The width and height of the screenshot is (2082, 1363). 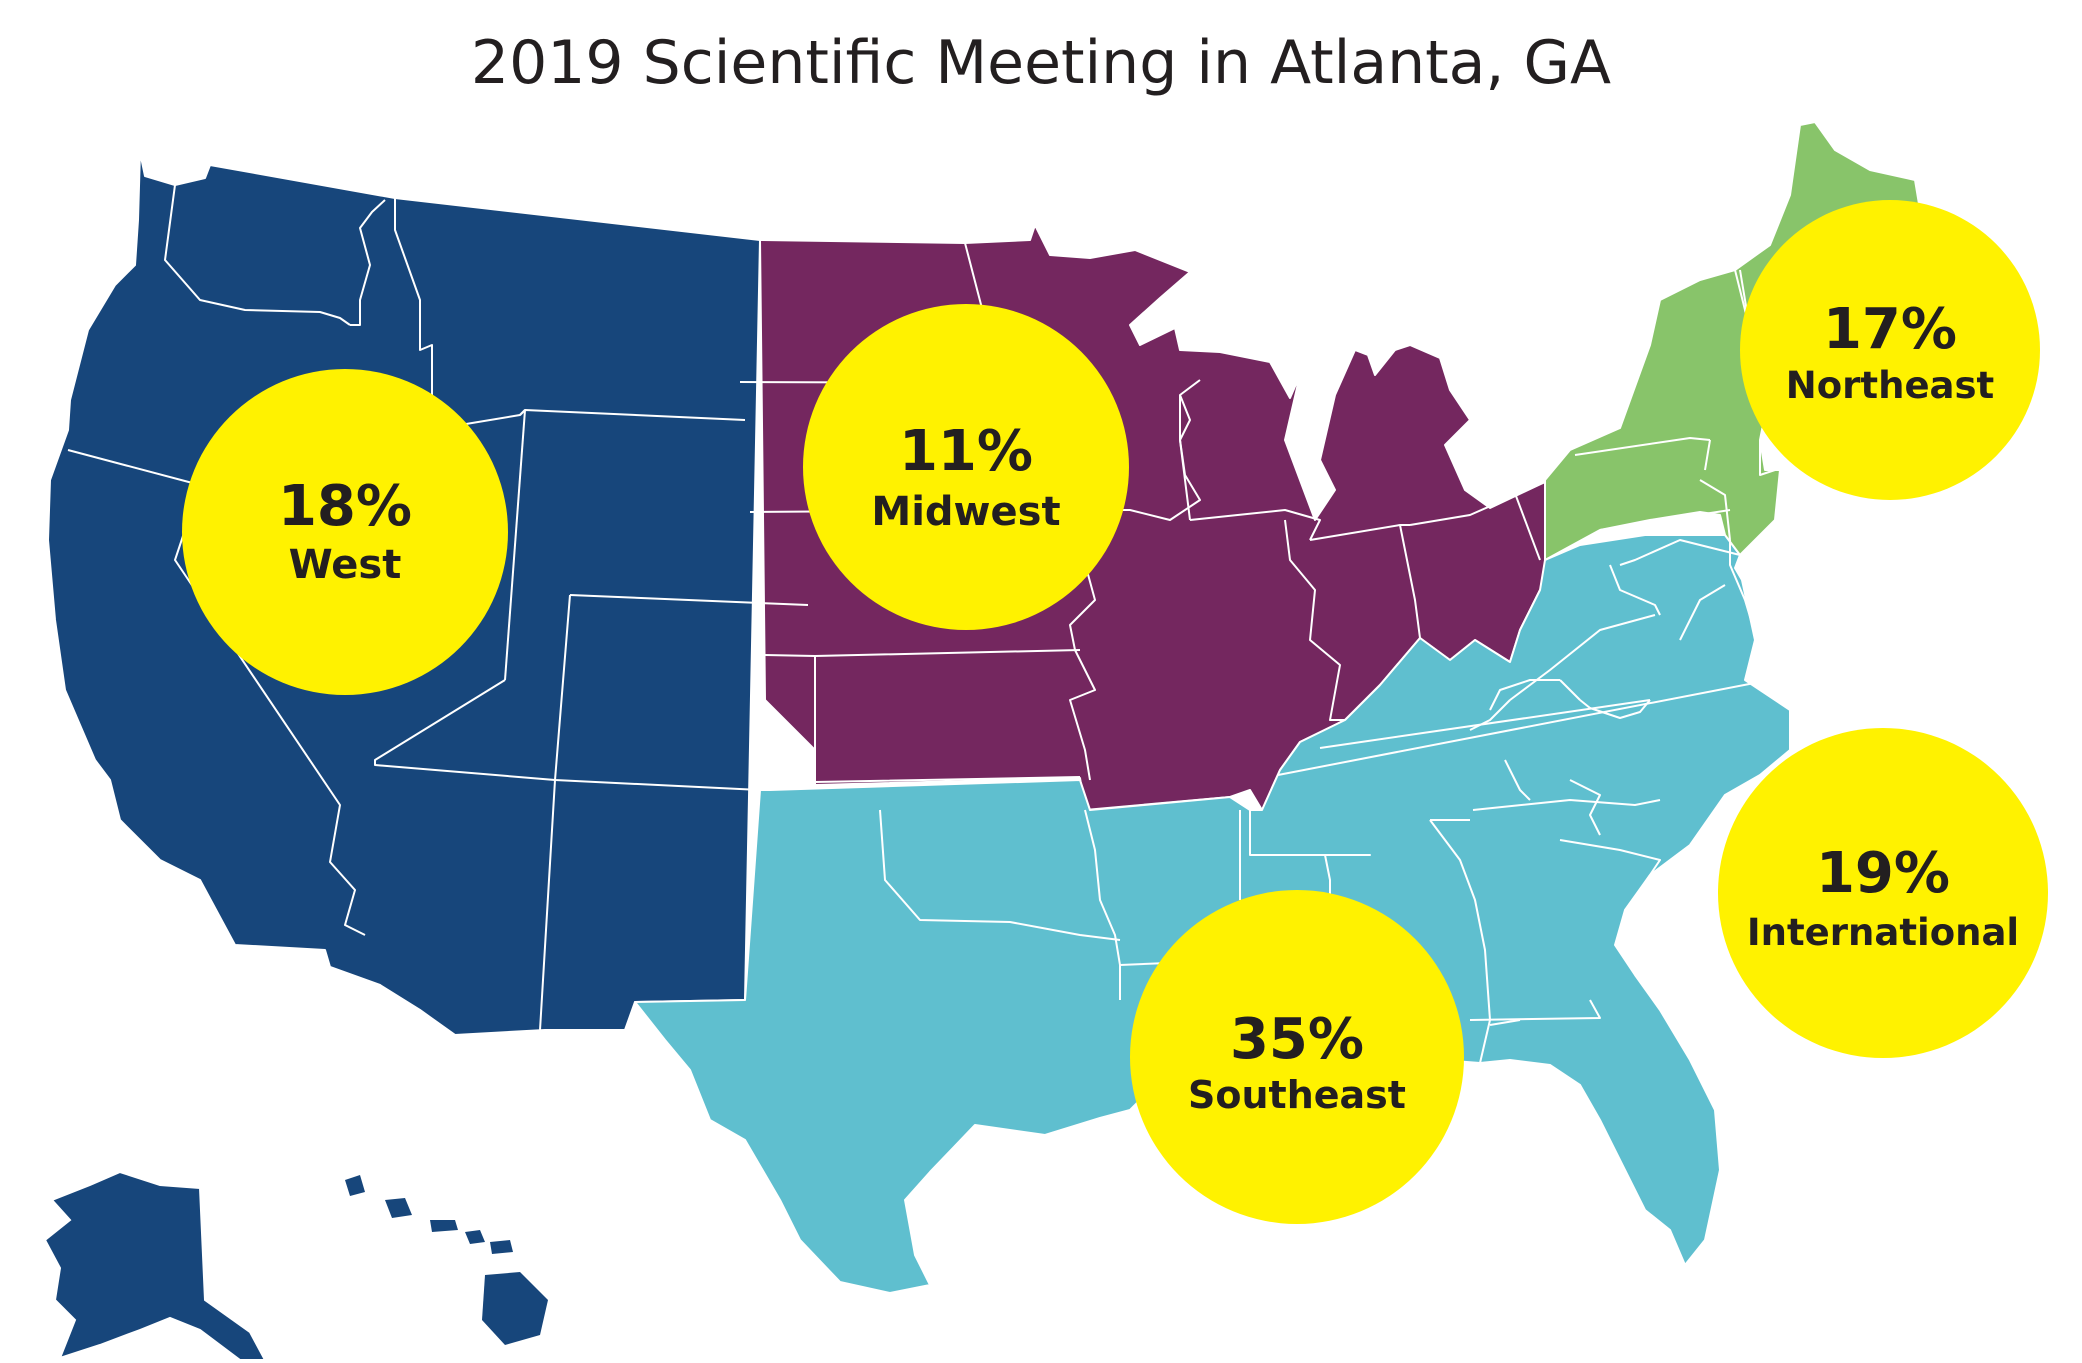 I want to click on bubble-northeast: 17% Northeast, so click(x=1890, y=350).